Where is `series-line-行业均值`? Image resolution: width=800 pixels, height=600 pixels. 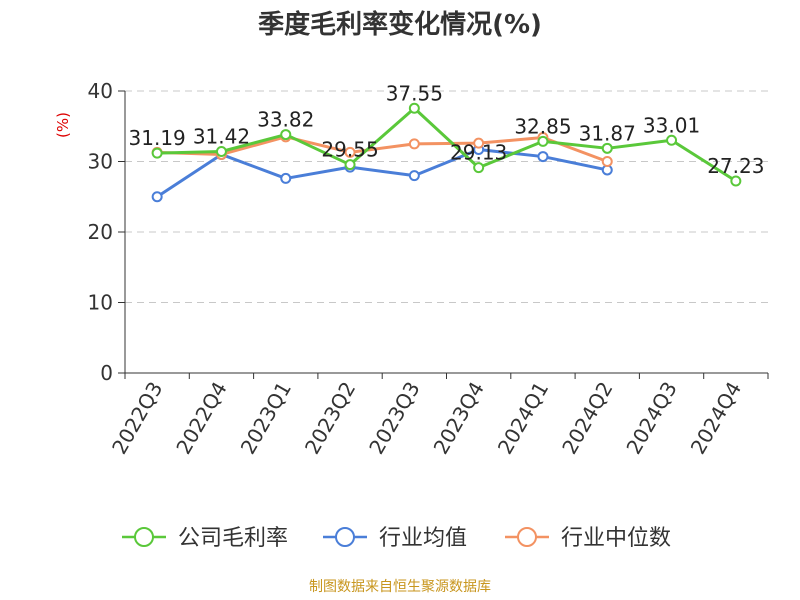
series-line-行业均值 is located at coordinates (382, 173).